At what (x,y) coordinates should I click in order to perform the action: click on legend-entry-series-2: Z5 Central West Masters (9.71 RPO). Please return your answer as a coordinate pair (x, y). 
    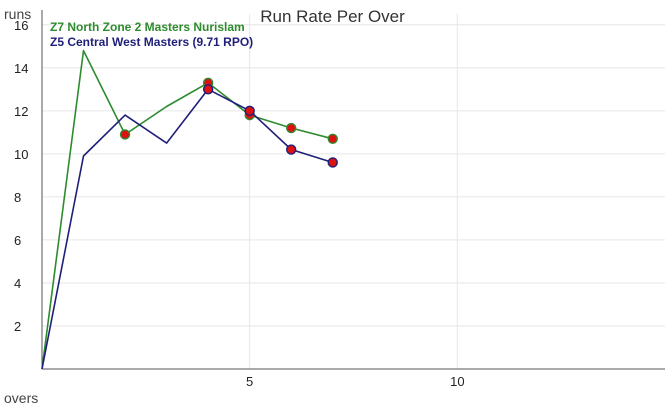
    Looking at the image, I should click on (152, 42).